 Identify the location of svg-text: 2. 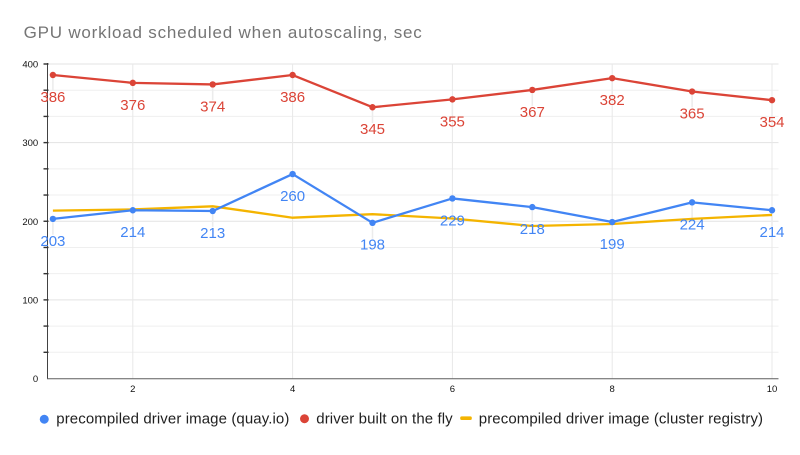
(132, 389).